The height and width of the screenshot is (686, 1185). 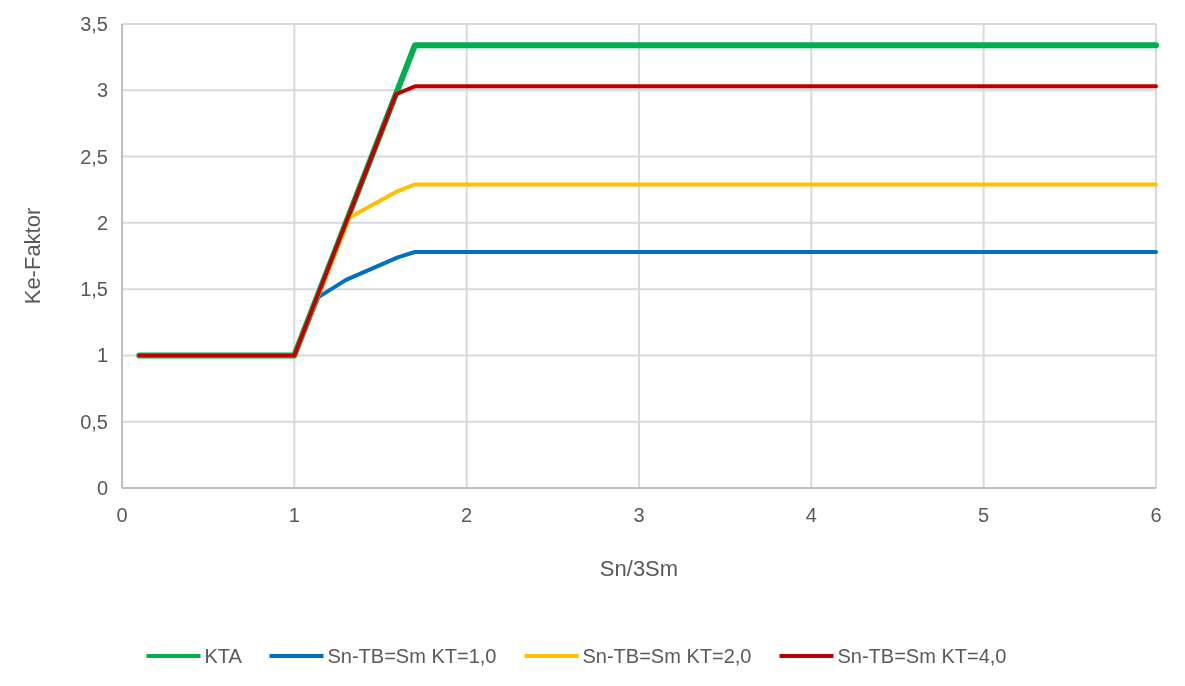 I want to click on y-tick-label: 0,5, so click(x=94, y=421).